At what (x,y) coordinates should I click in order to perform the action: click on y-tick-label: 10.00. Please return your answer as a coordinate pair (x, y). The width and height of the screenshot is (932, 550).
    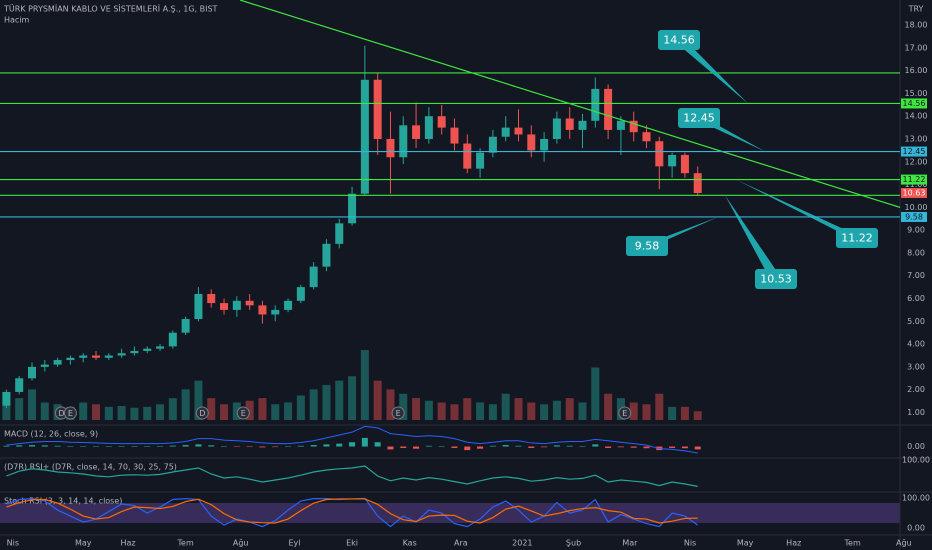
    Looking at the image, I should click on (916, 207).